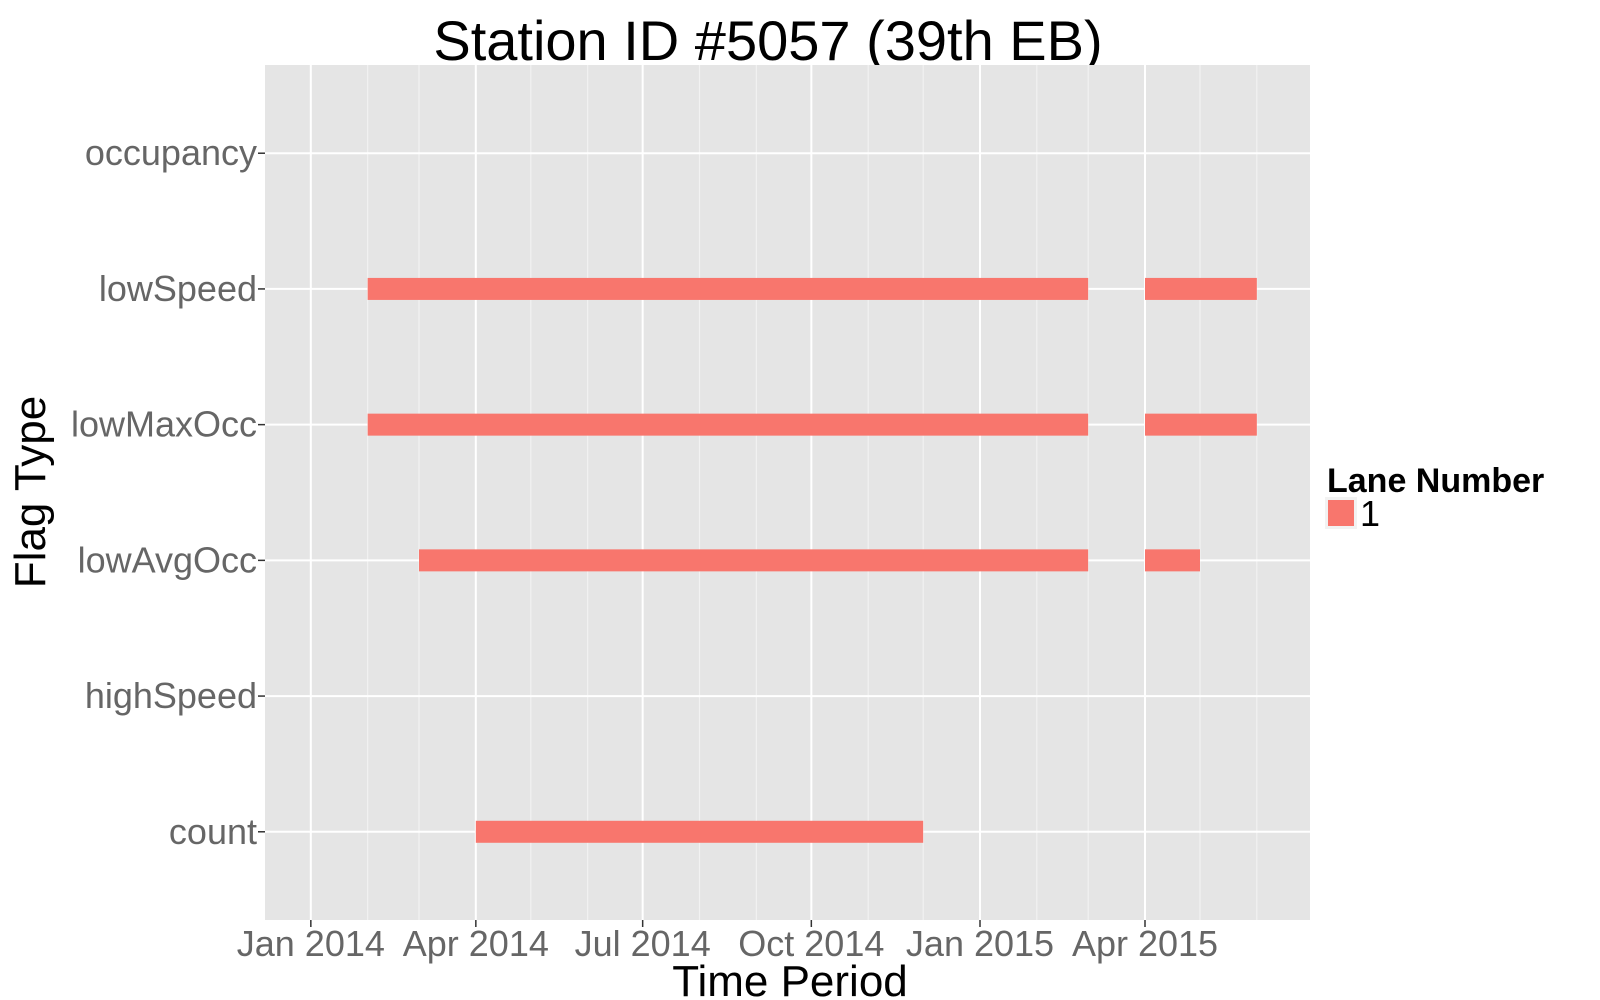  Describe the element at coordinates (30, 492) in the screenshot. I see `y-axis-title: Flag Type` at that location.